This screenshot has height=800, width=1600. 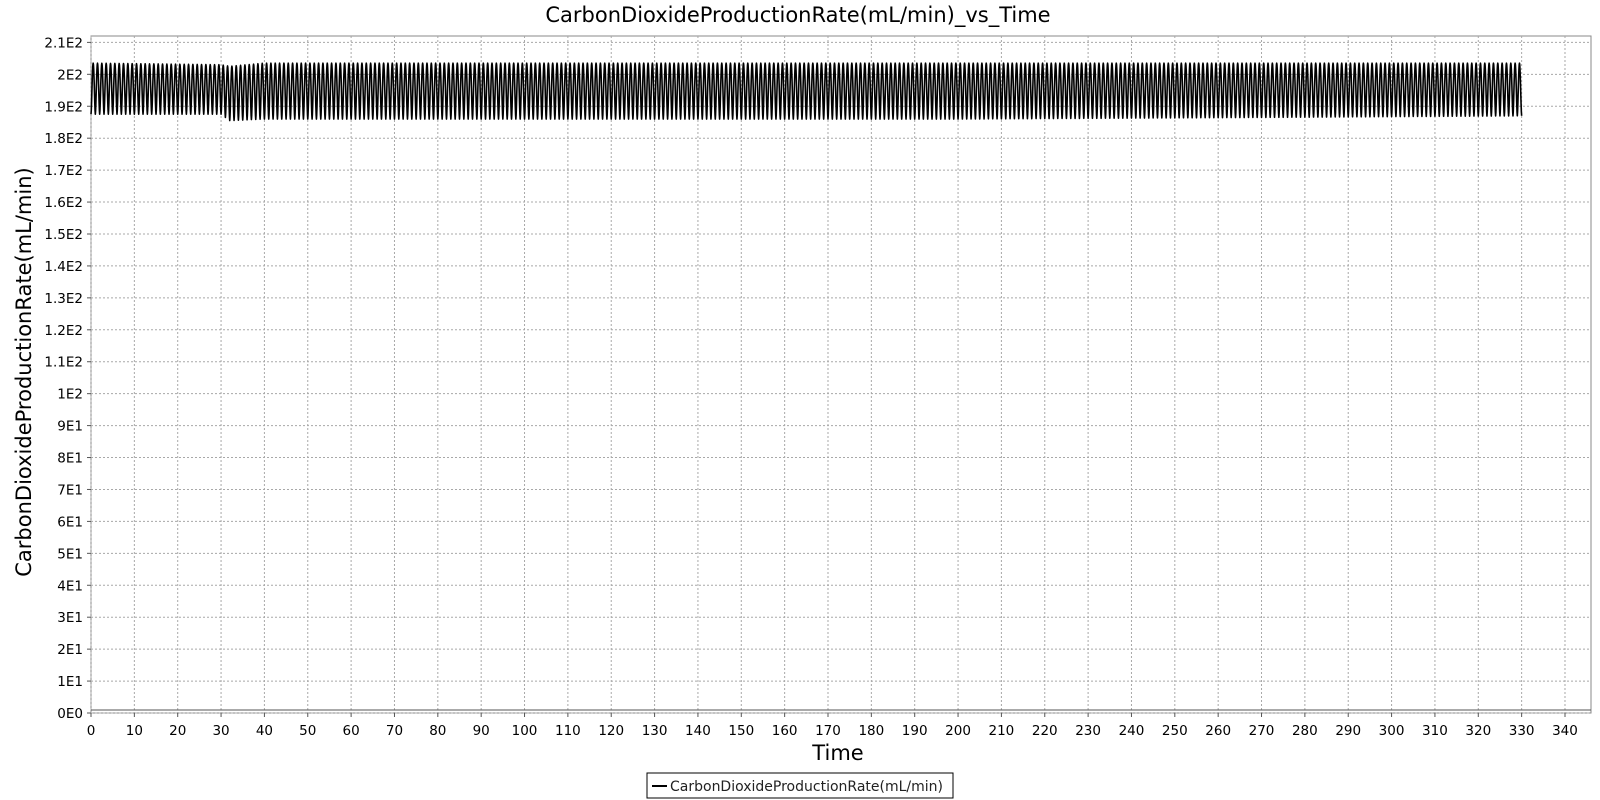 I want to click on x-tick-label: 320, so click(x=1478, y=731).